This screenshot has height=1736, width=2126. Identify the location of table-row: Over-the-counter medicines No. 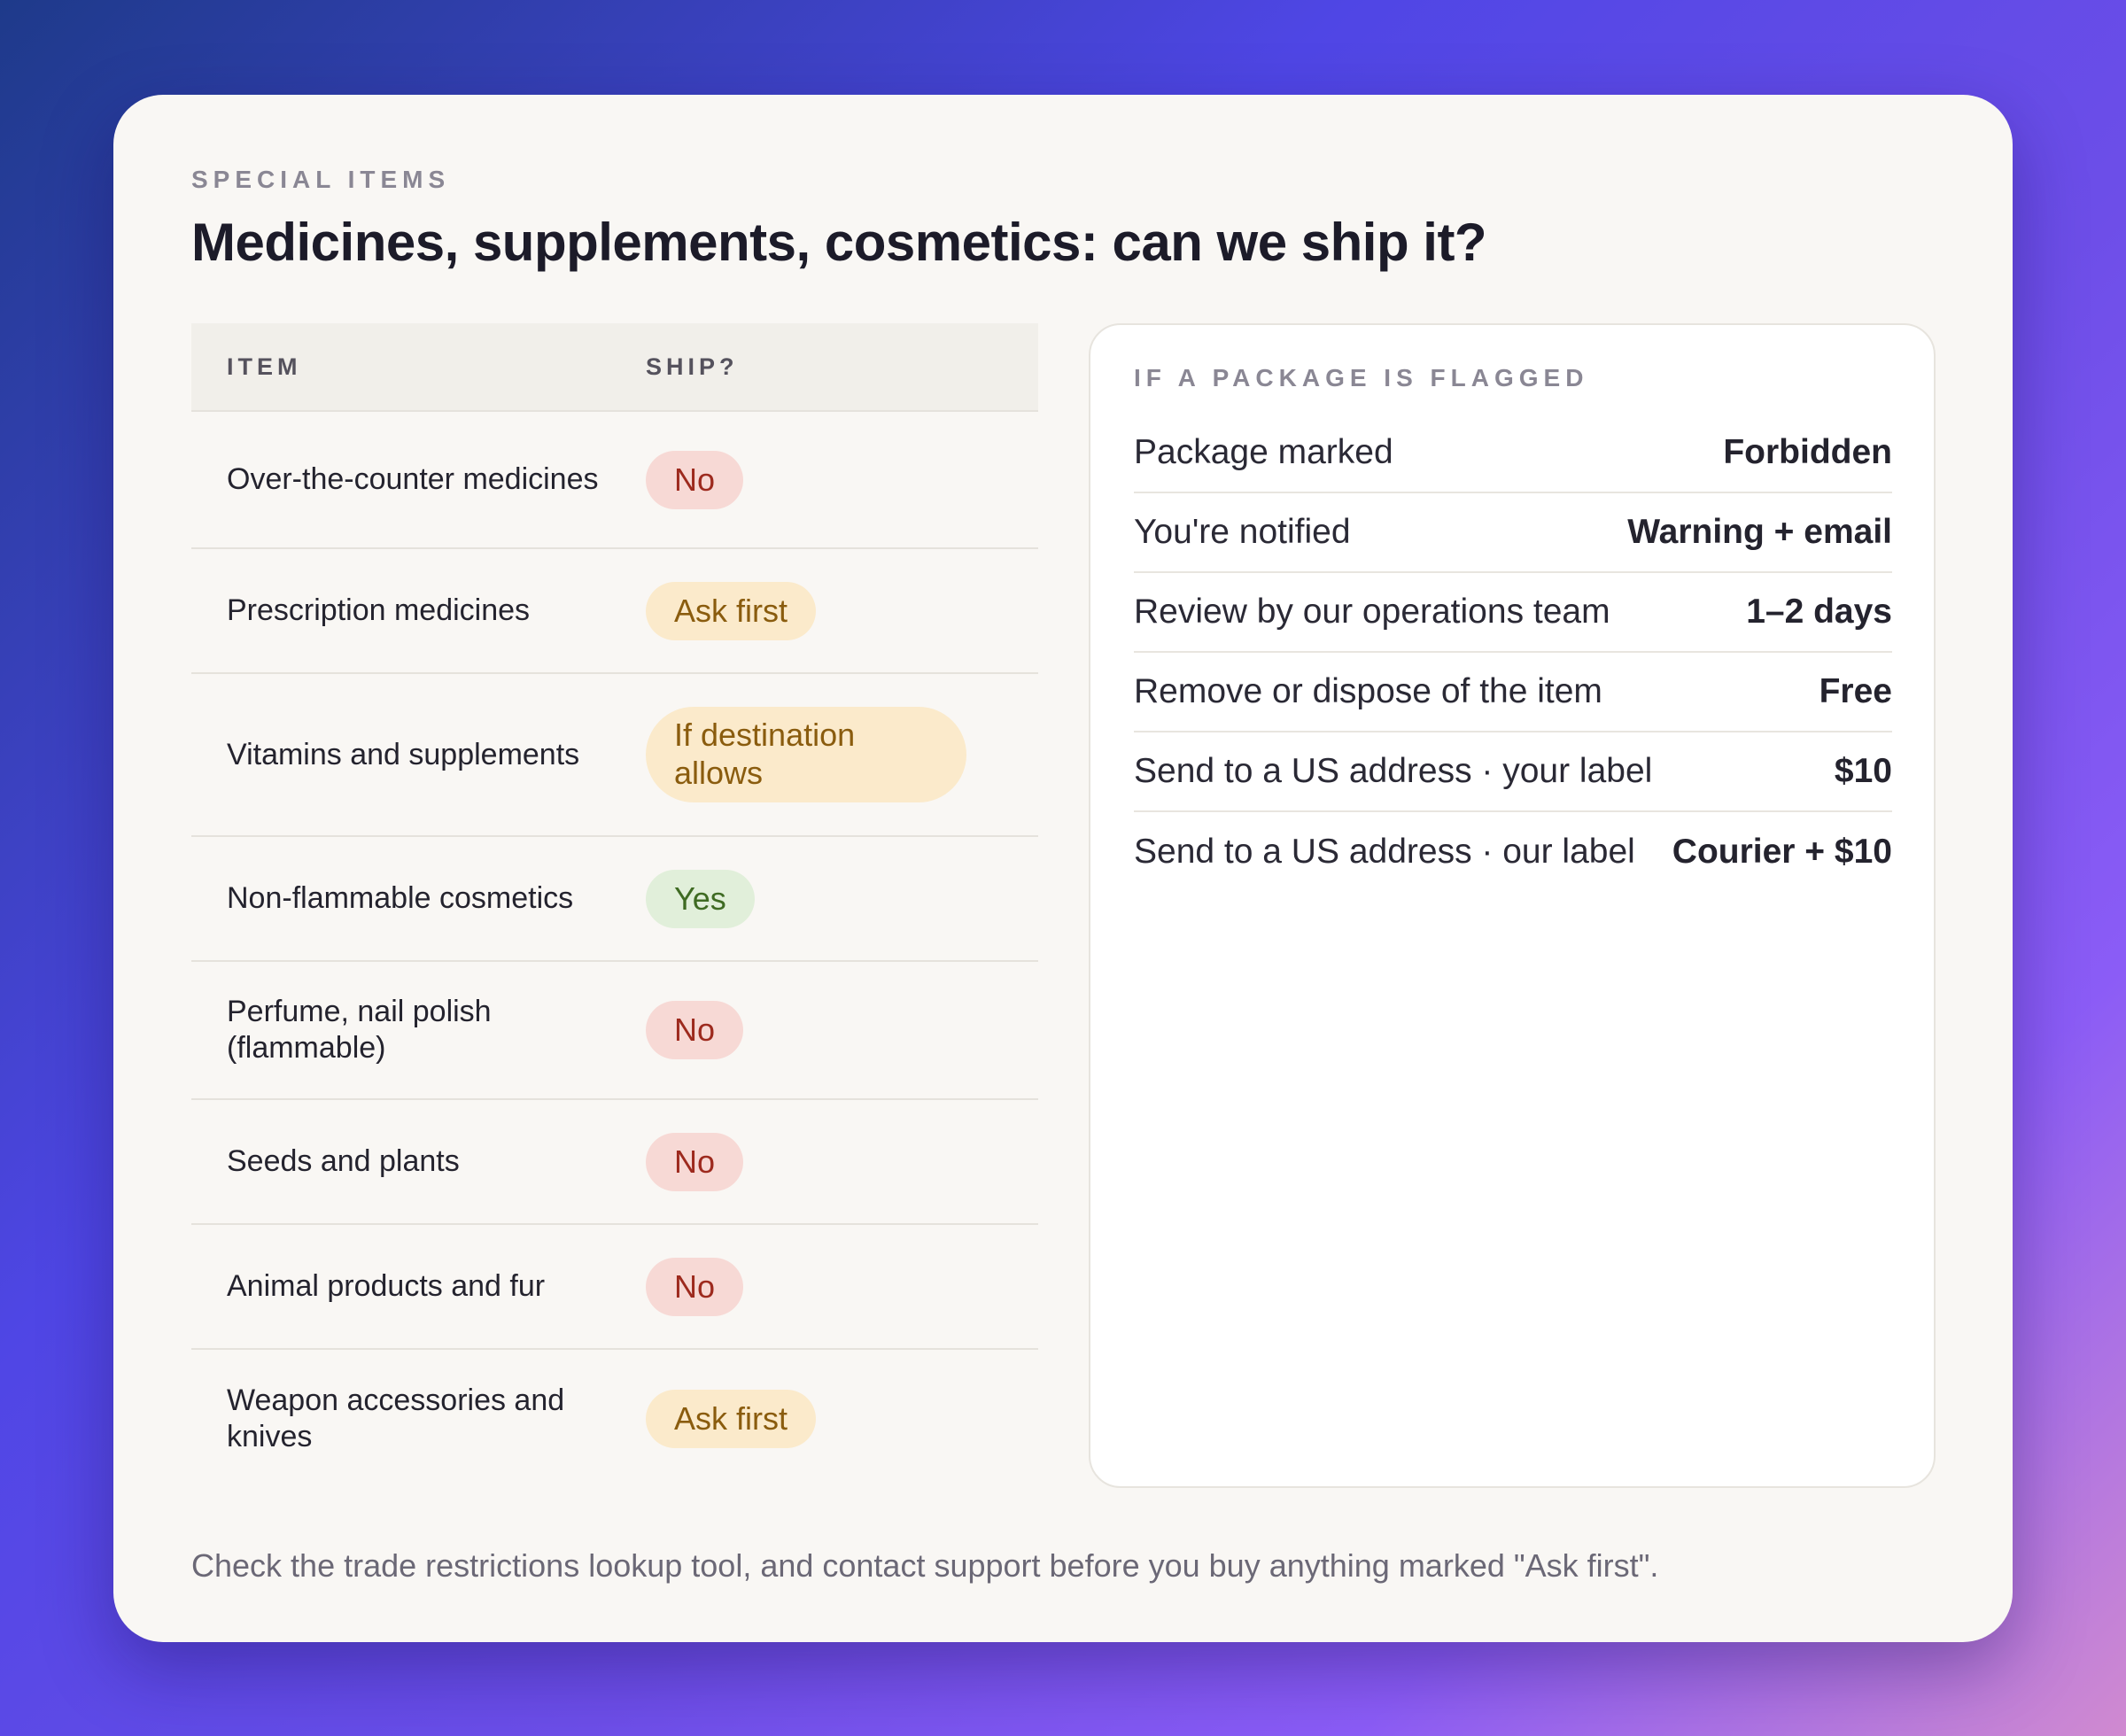
(615, 480).